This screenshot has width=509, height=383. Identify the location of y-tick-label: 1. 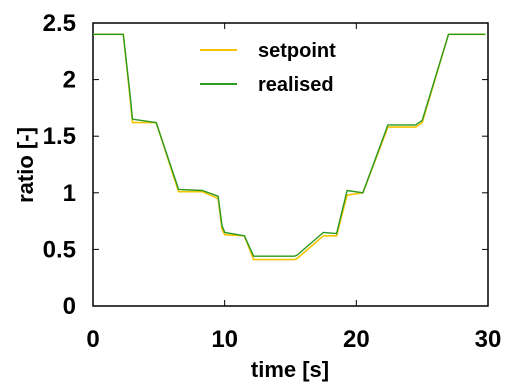
(69, 193).